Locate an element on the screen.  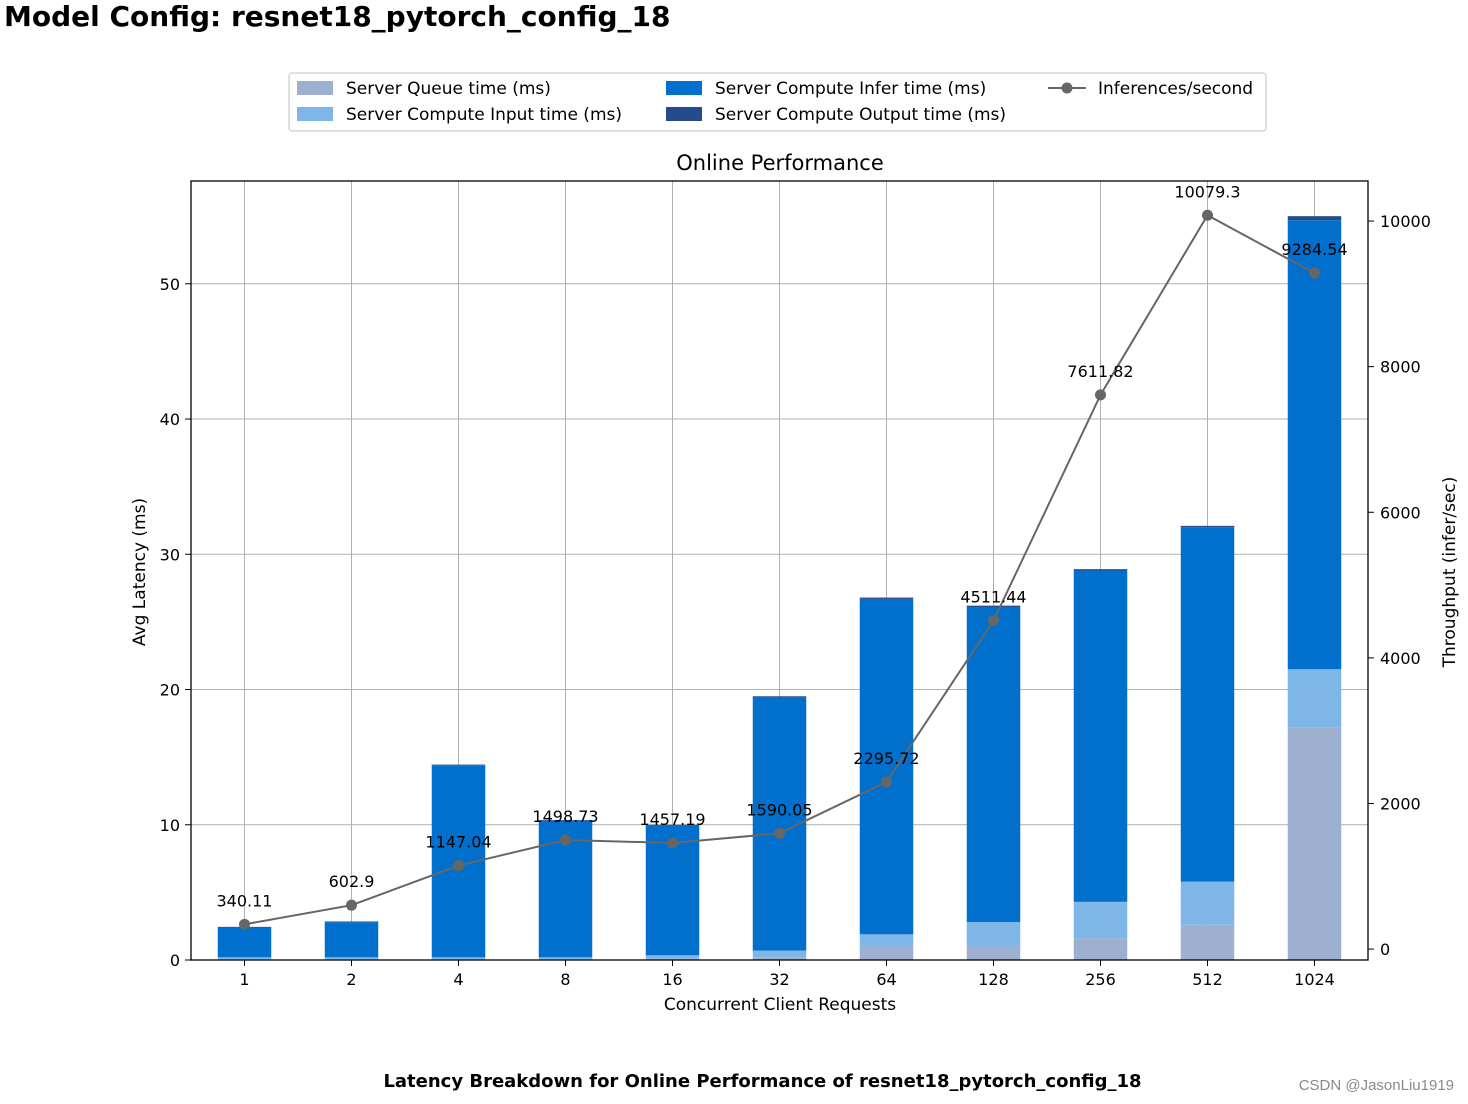
x-tick-label: 1024 is located at coordinates (1314, 979).